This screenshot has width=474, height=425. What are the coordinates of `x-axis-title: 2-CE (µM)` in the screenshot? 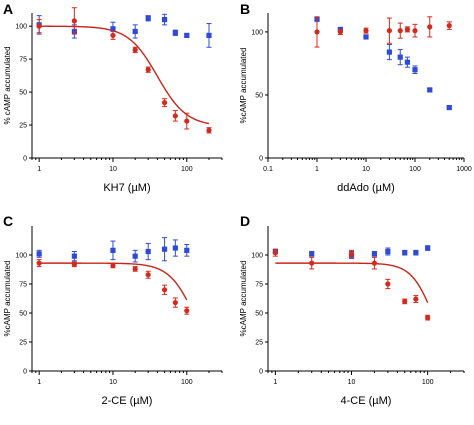 It's located at (127, 401).